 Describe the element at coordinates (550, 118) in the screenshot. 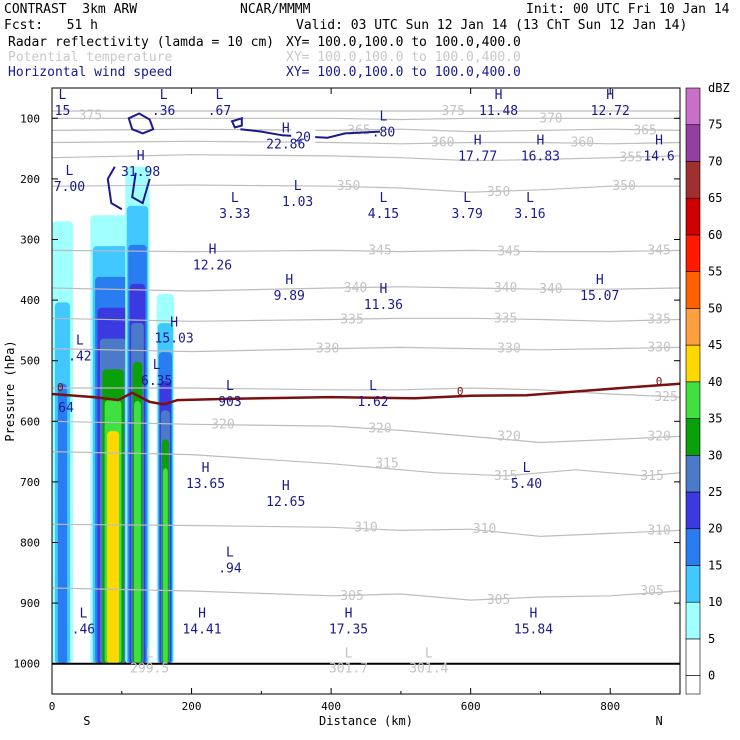

I see `theta-label-2: 370` at that location.